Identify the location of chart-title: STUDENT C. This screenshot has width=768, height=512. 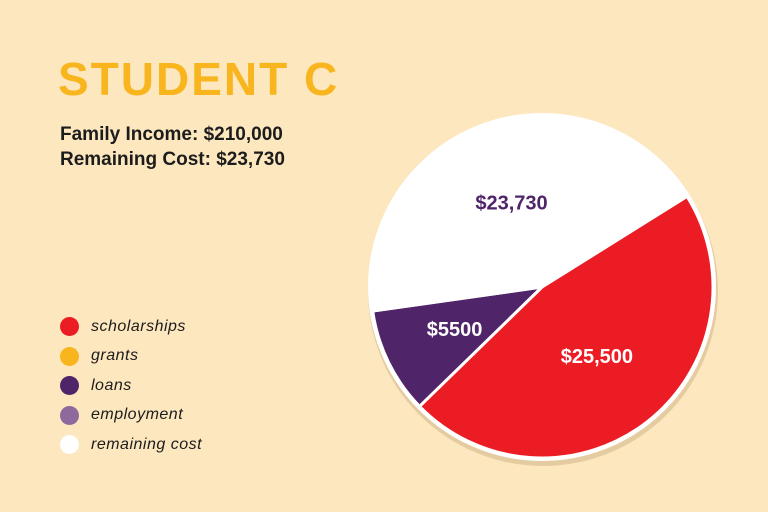
(199, 79).